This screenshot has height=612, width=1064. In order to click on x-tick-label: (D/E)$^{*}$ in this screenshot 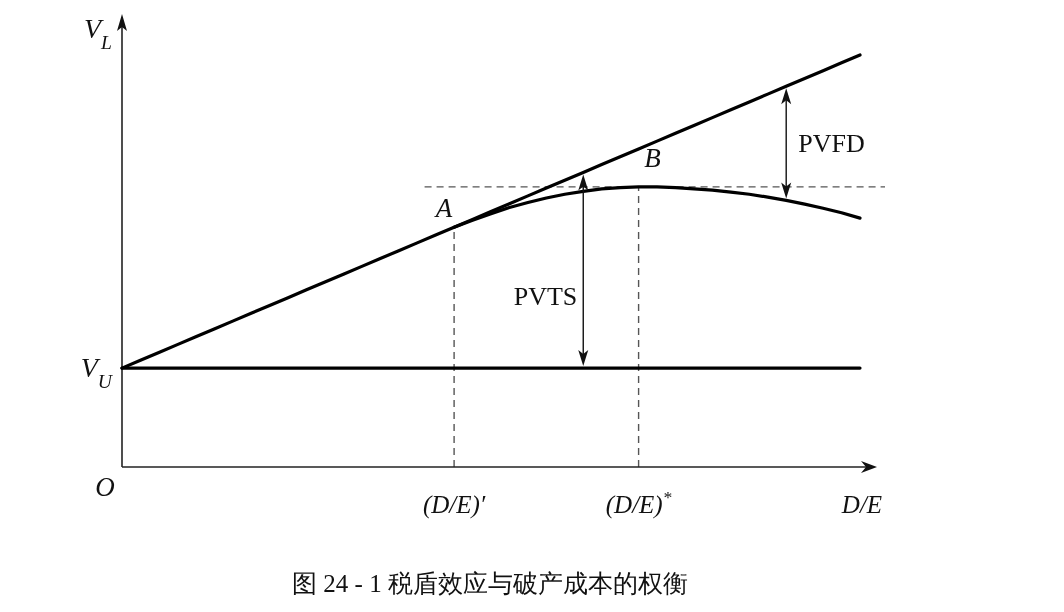, I will do `click(638, 503)`.